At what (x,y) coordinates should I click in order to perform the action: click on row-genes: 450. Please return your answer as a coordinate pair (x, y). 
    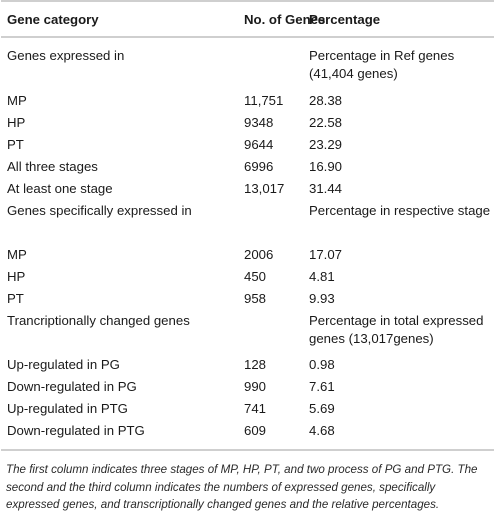
    Looking at the image, I should click on (255, 276).